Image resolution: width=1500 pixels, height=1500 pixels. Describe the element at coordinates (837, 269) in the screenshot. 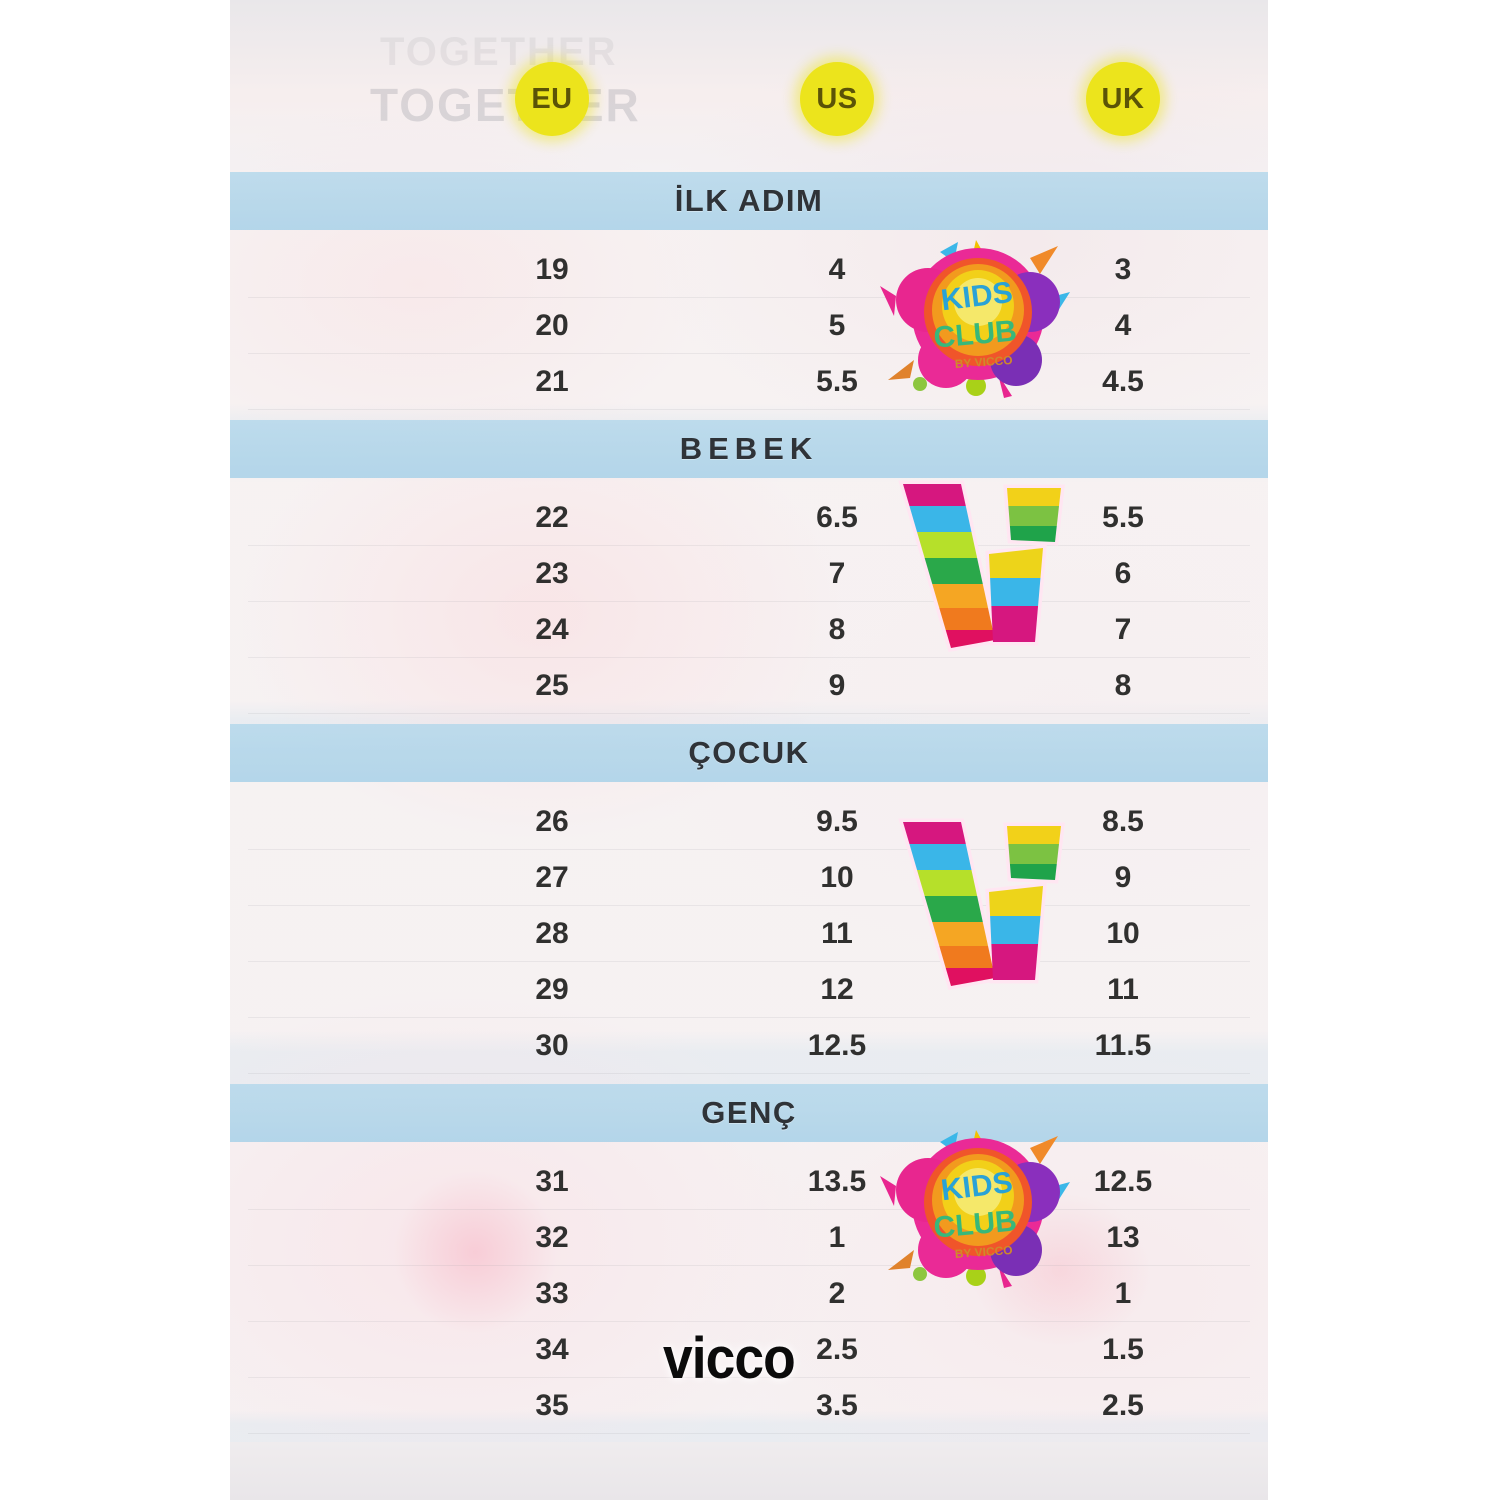

I see `cell-us: 4` at that location.